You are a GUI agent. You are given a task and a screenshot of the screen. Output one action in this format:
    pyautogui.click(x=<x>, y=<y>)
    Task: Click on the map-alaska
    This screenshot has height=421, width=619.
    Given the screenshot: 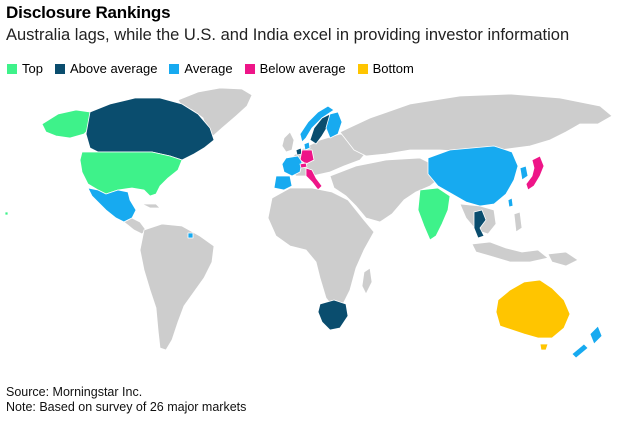 What is the action you would take?
    pyautogui.click(x=67, y=124)
    